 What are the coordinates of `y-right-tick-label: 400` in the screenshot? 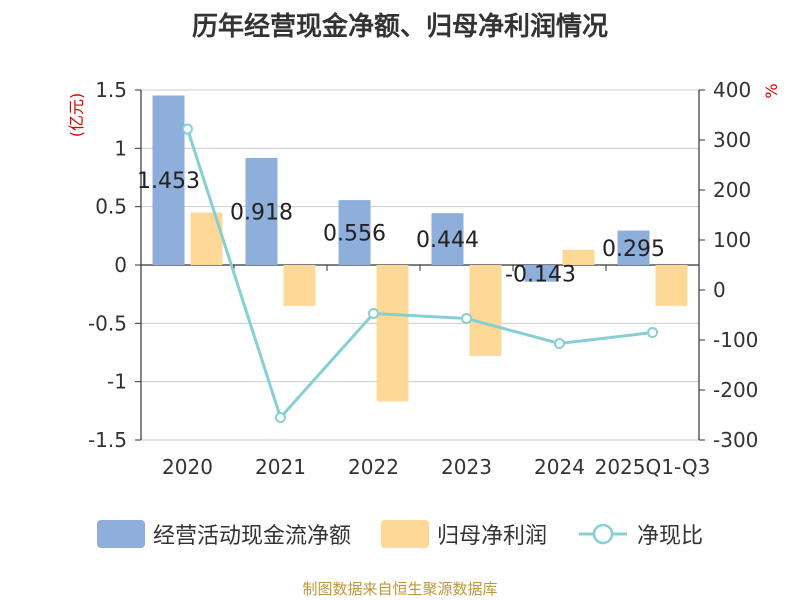 It's located at (732, 90).